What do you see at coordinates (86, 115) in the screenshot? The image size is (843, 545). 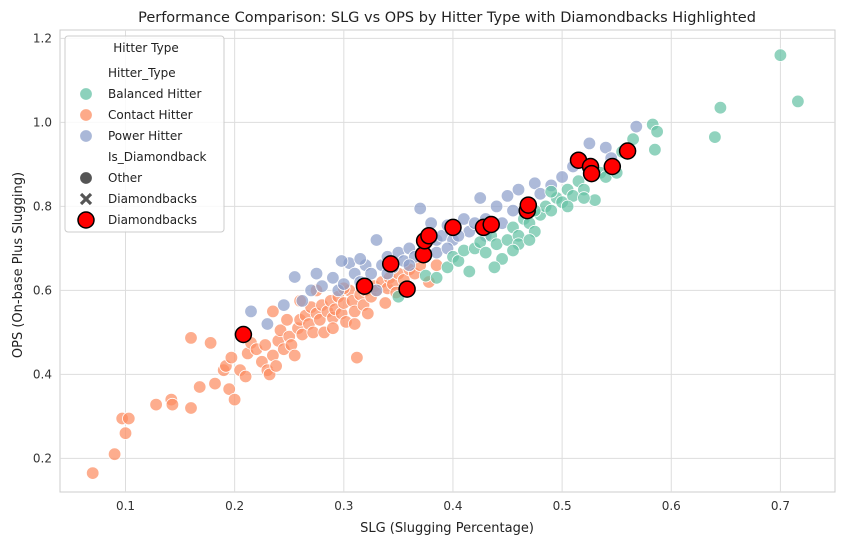 I see `legend-marker-contact-hitter` at bounding box center [86, 115].